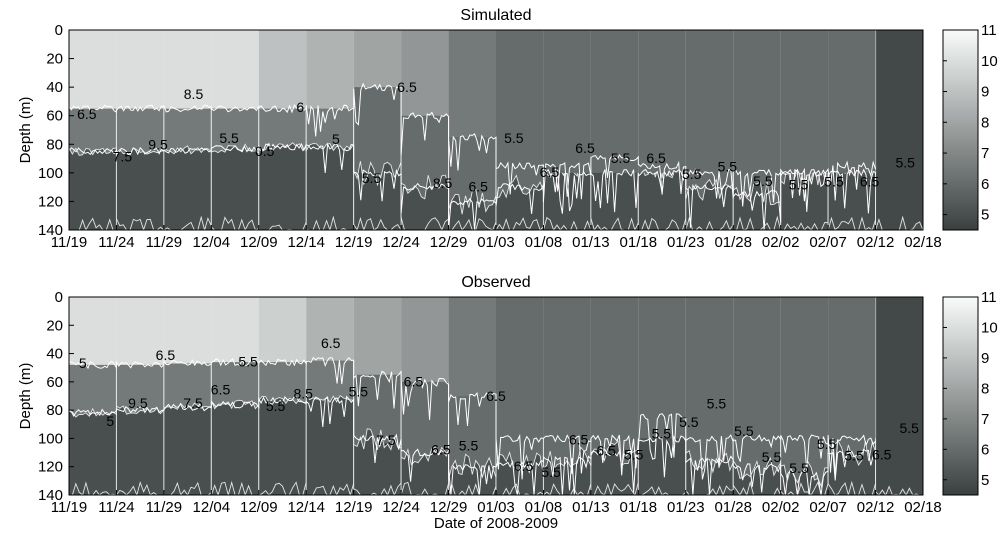 This screenshot has height=535, width=998. I want to click on x-tick-label: 12/19, so click(354, 507).